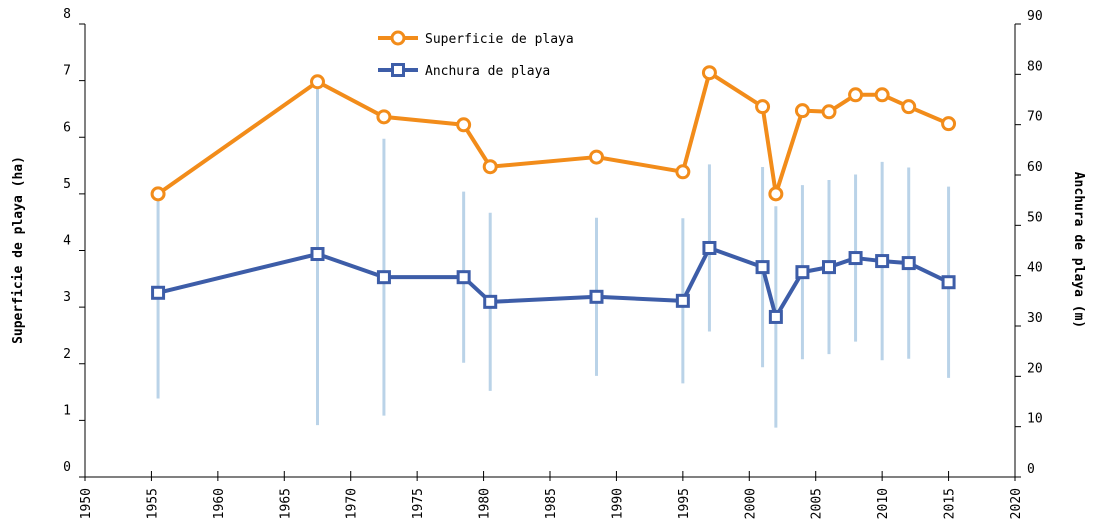  I want to click on x-tick-label: 1975, so click(418, 503).